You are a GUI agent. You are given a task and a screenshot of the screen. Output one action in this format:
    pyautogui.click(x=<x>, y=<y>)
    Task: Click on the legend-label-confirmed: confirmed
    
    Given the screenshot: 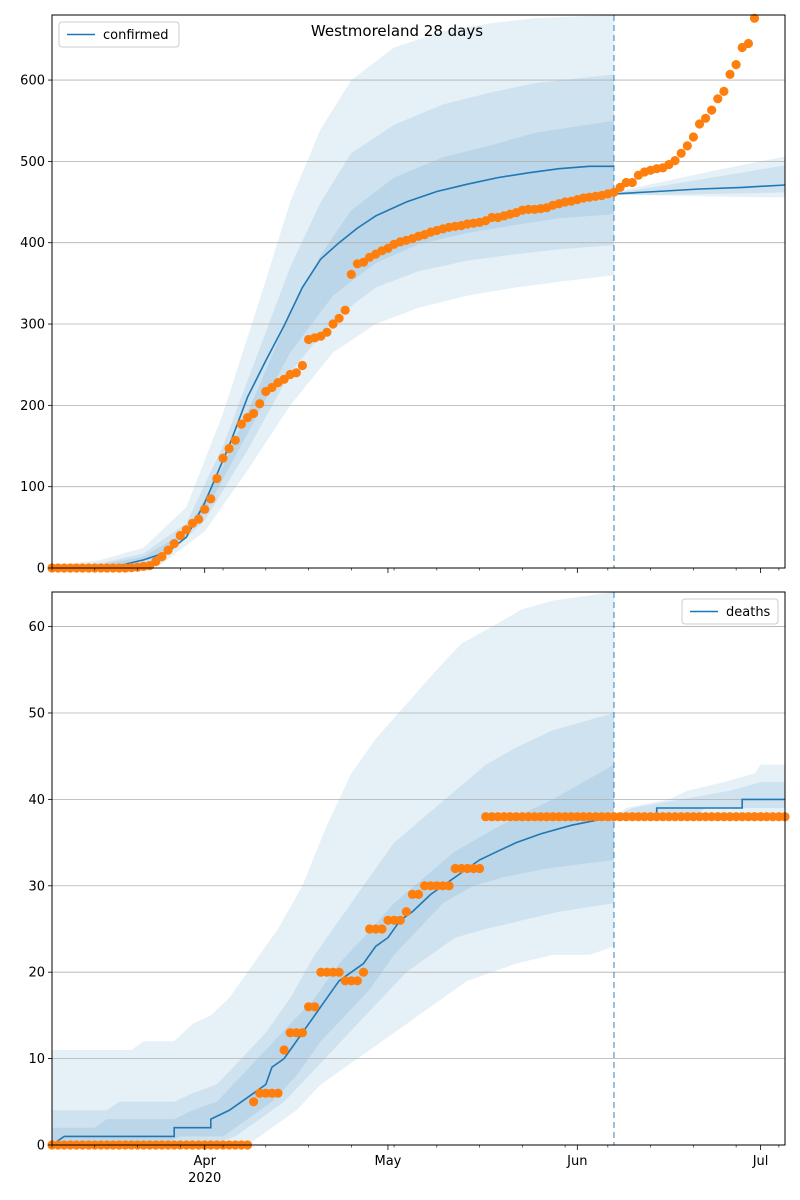 What is the action you would take?
    pyautogui.click(x=136, y=35)
    